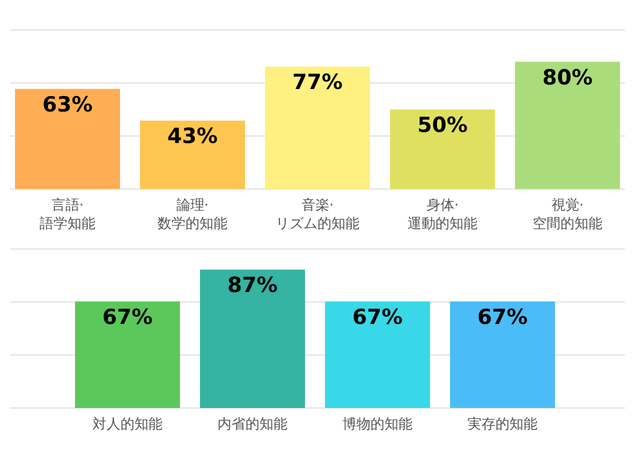  Describe the element at coordinates (567, 77) in the screenshot. I see `data-label: 80%` at that location.